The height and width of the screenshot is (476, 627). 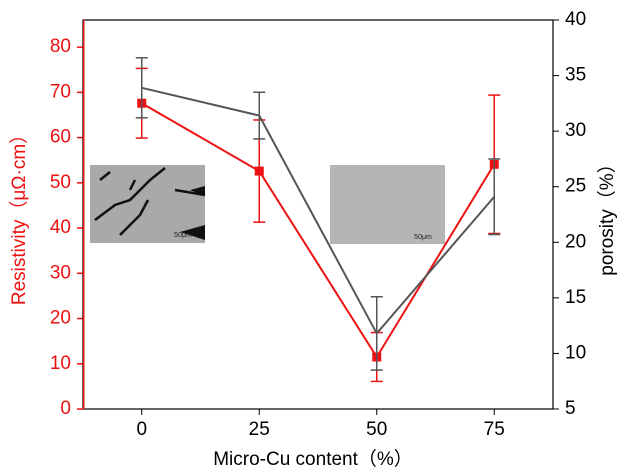 I want to click on y2-tick-label: 15, so click(x=575, y=297).